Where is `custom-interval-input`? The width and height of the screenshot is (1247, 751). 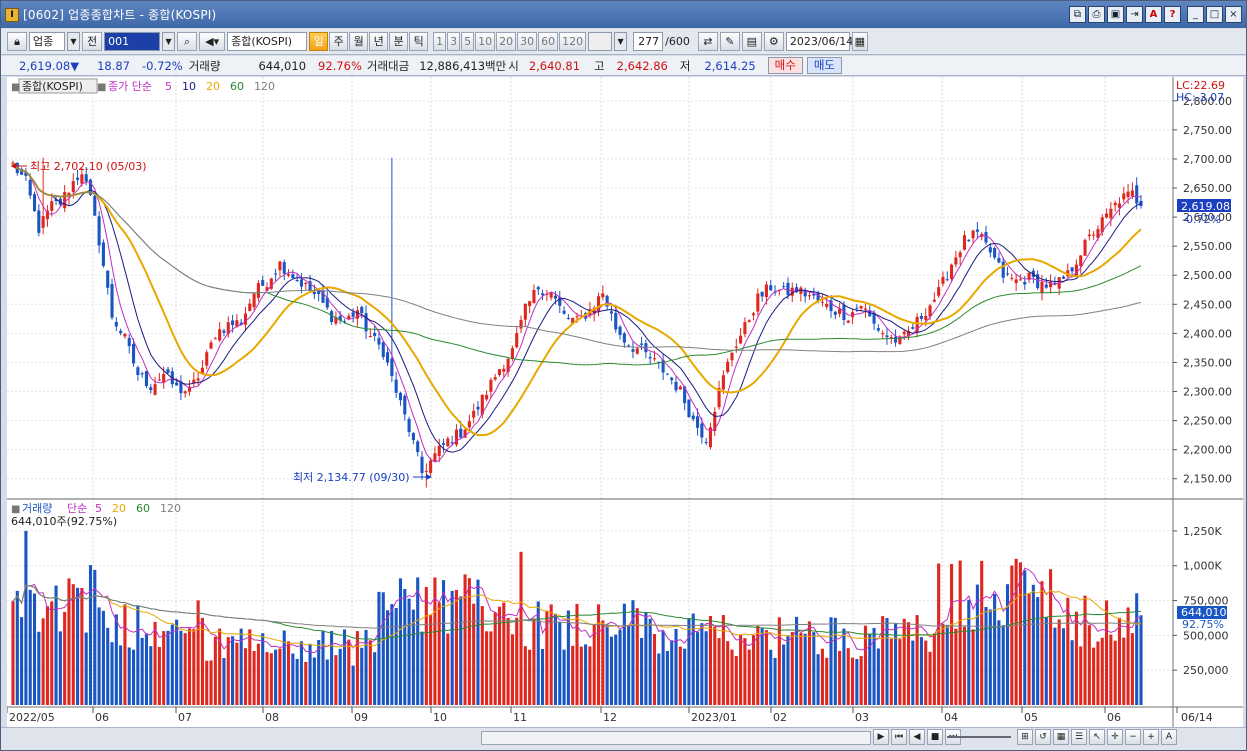
custom-interval-input is located at coordinates (600, 41).